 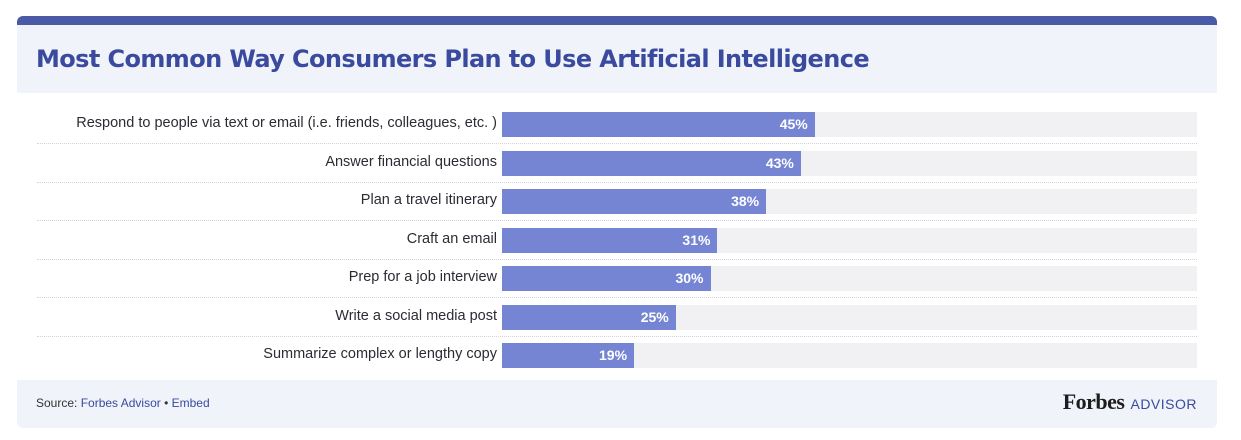 What do you see at coordinates (696, 239) in the screenshot?
I see `value-label: 31%` at bounding box center [696, 239].